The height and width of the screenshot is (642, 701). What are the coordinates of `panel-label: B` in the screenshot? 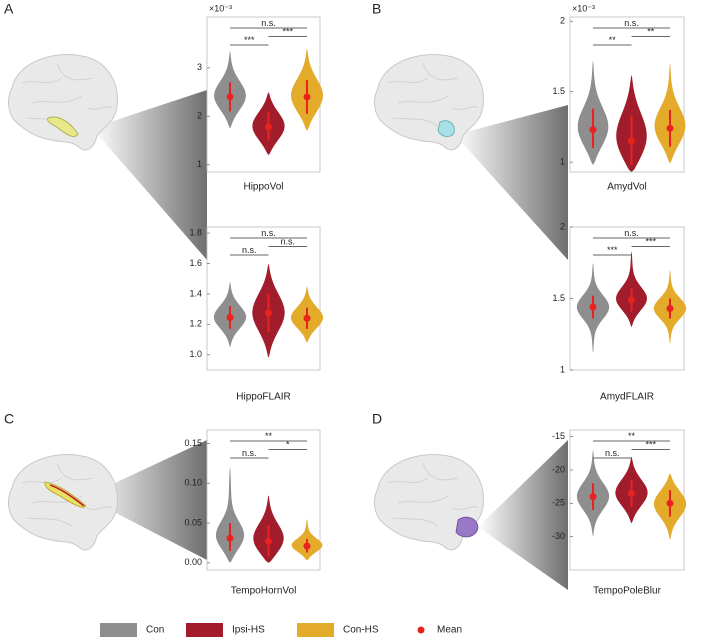 It's located at (376, 9).